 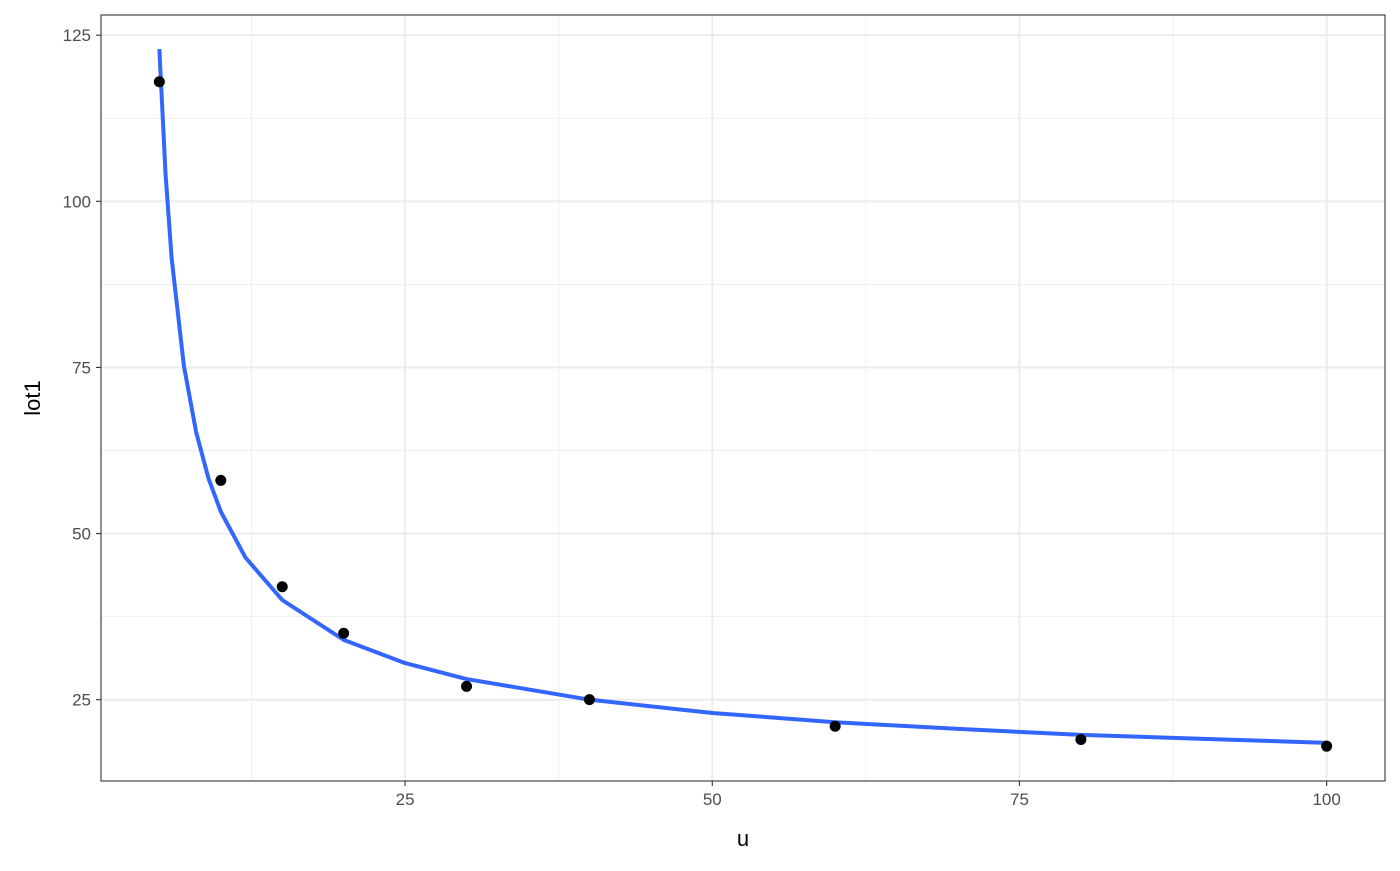 I want to click on y-tick-label: 125, so click(x=77, y=35).